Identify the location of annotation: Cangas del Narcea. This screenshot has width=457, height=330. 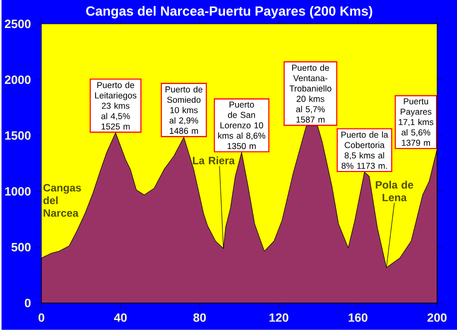
(62, 200).